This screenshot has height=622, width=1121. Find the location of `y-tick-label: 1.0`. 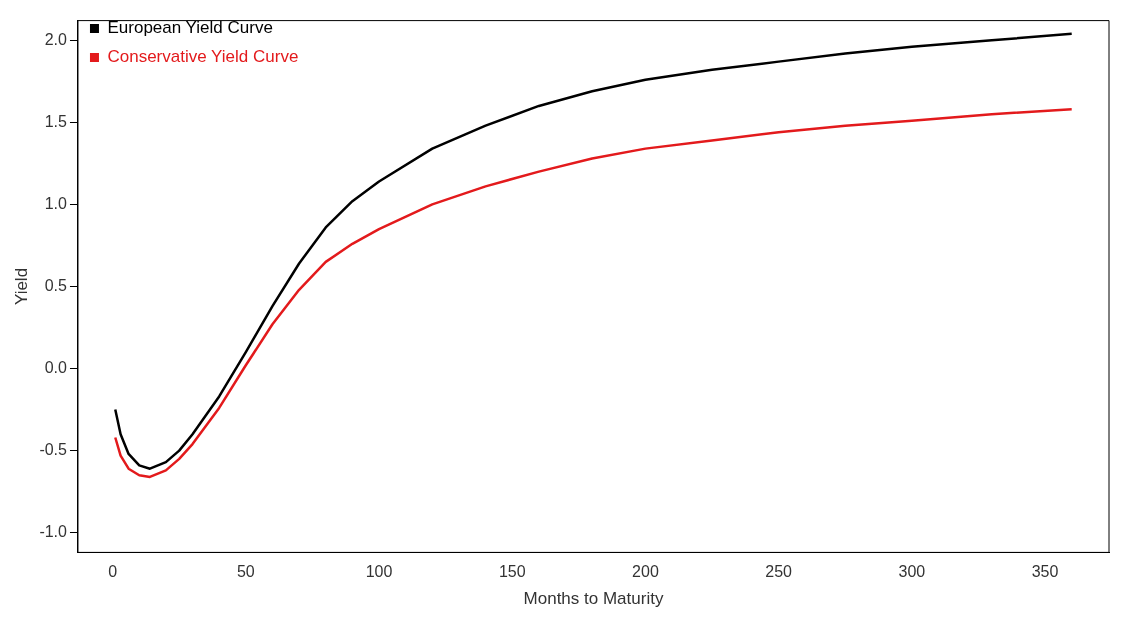

y-tick-label: 1.0 is located at coordinates (56, 203).